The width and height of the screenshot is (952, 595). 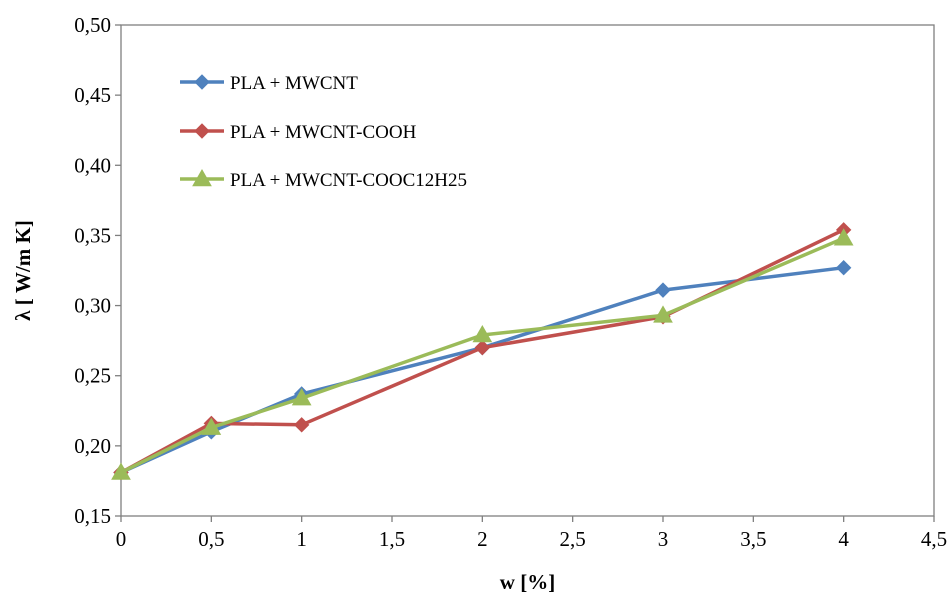 What do you see at coordinates (348, 180) in the screenshot?
I see `legend-label: PLA + MWCNT-COOC12H25` at bounding box center [348, 180].